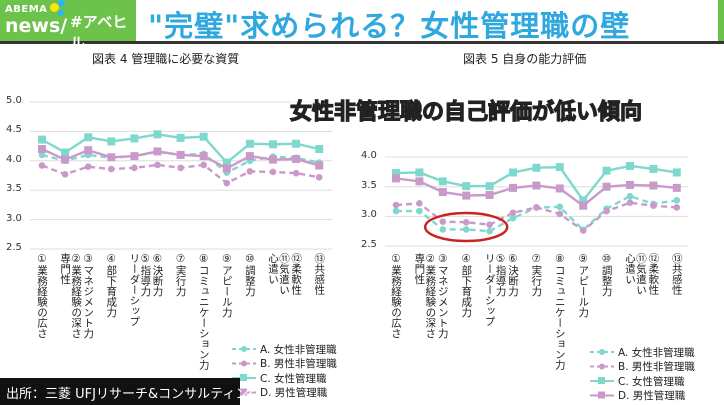 This screenshot has height=405, width=724. What do you see at coordinates (294, 393) in the screenshot?
I see `legend-entry: D. 男性管理職` at bounding box center [294, 393].